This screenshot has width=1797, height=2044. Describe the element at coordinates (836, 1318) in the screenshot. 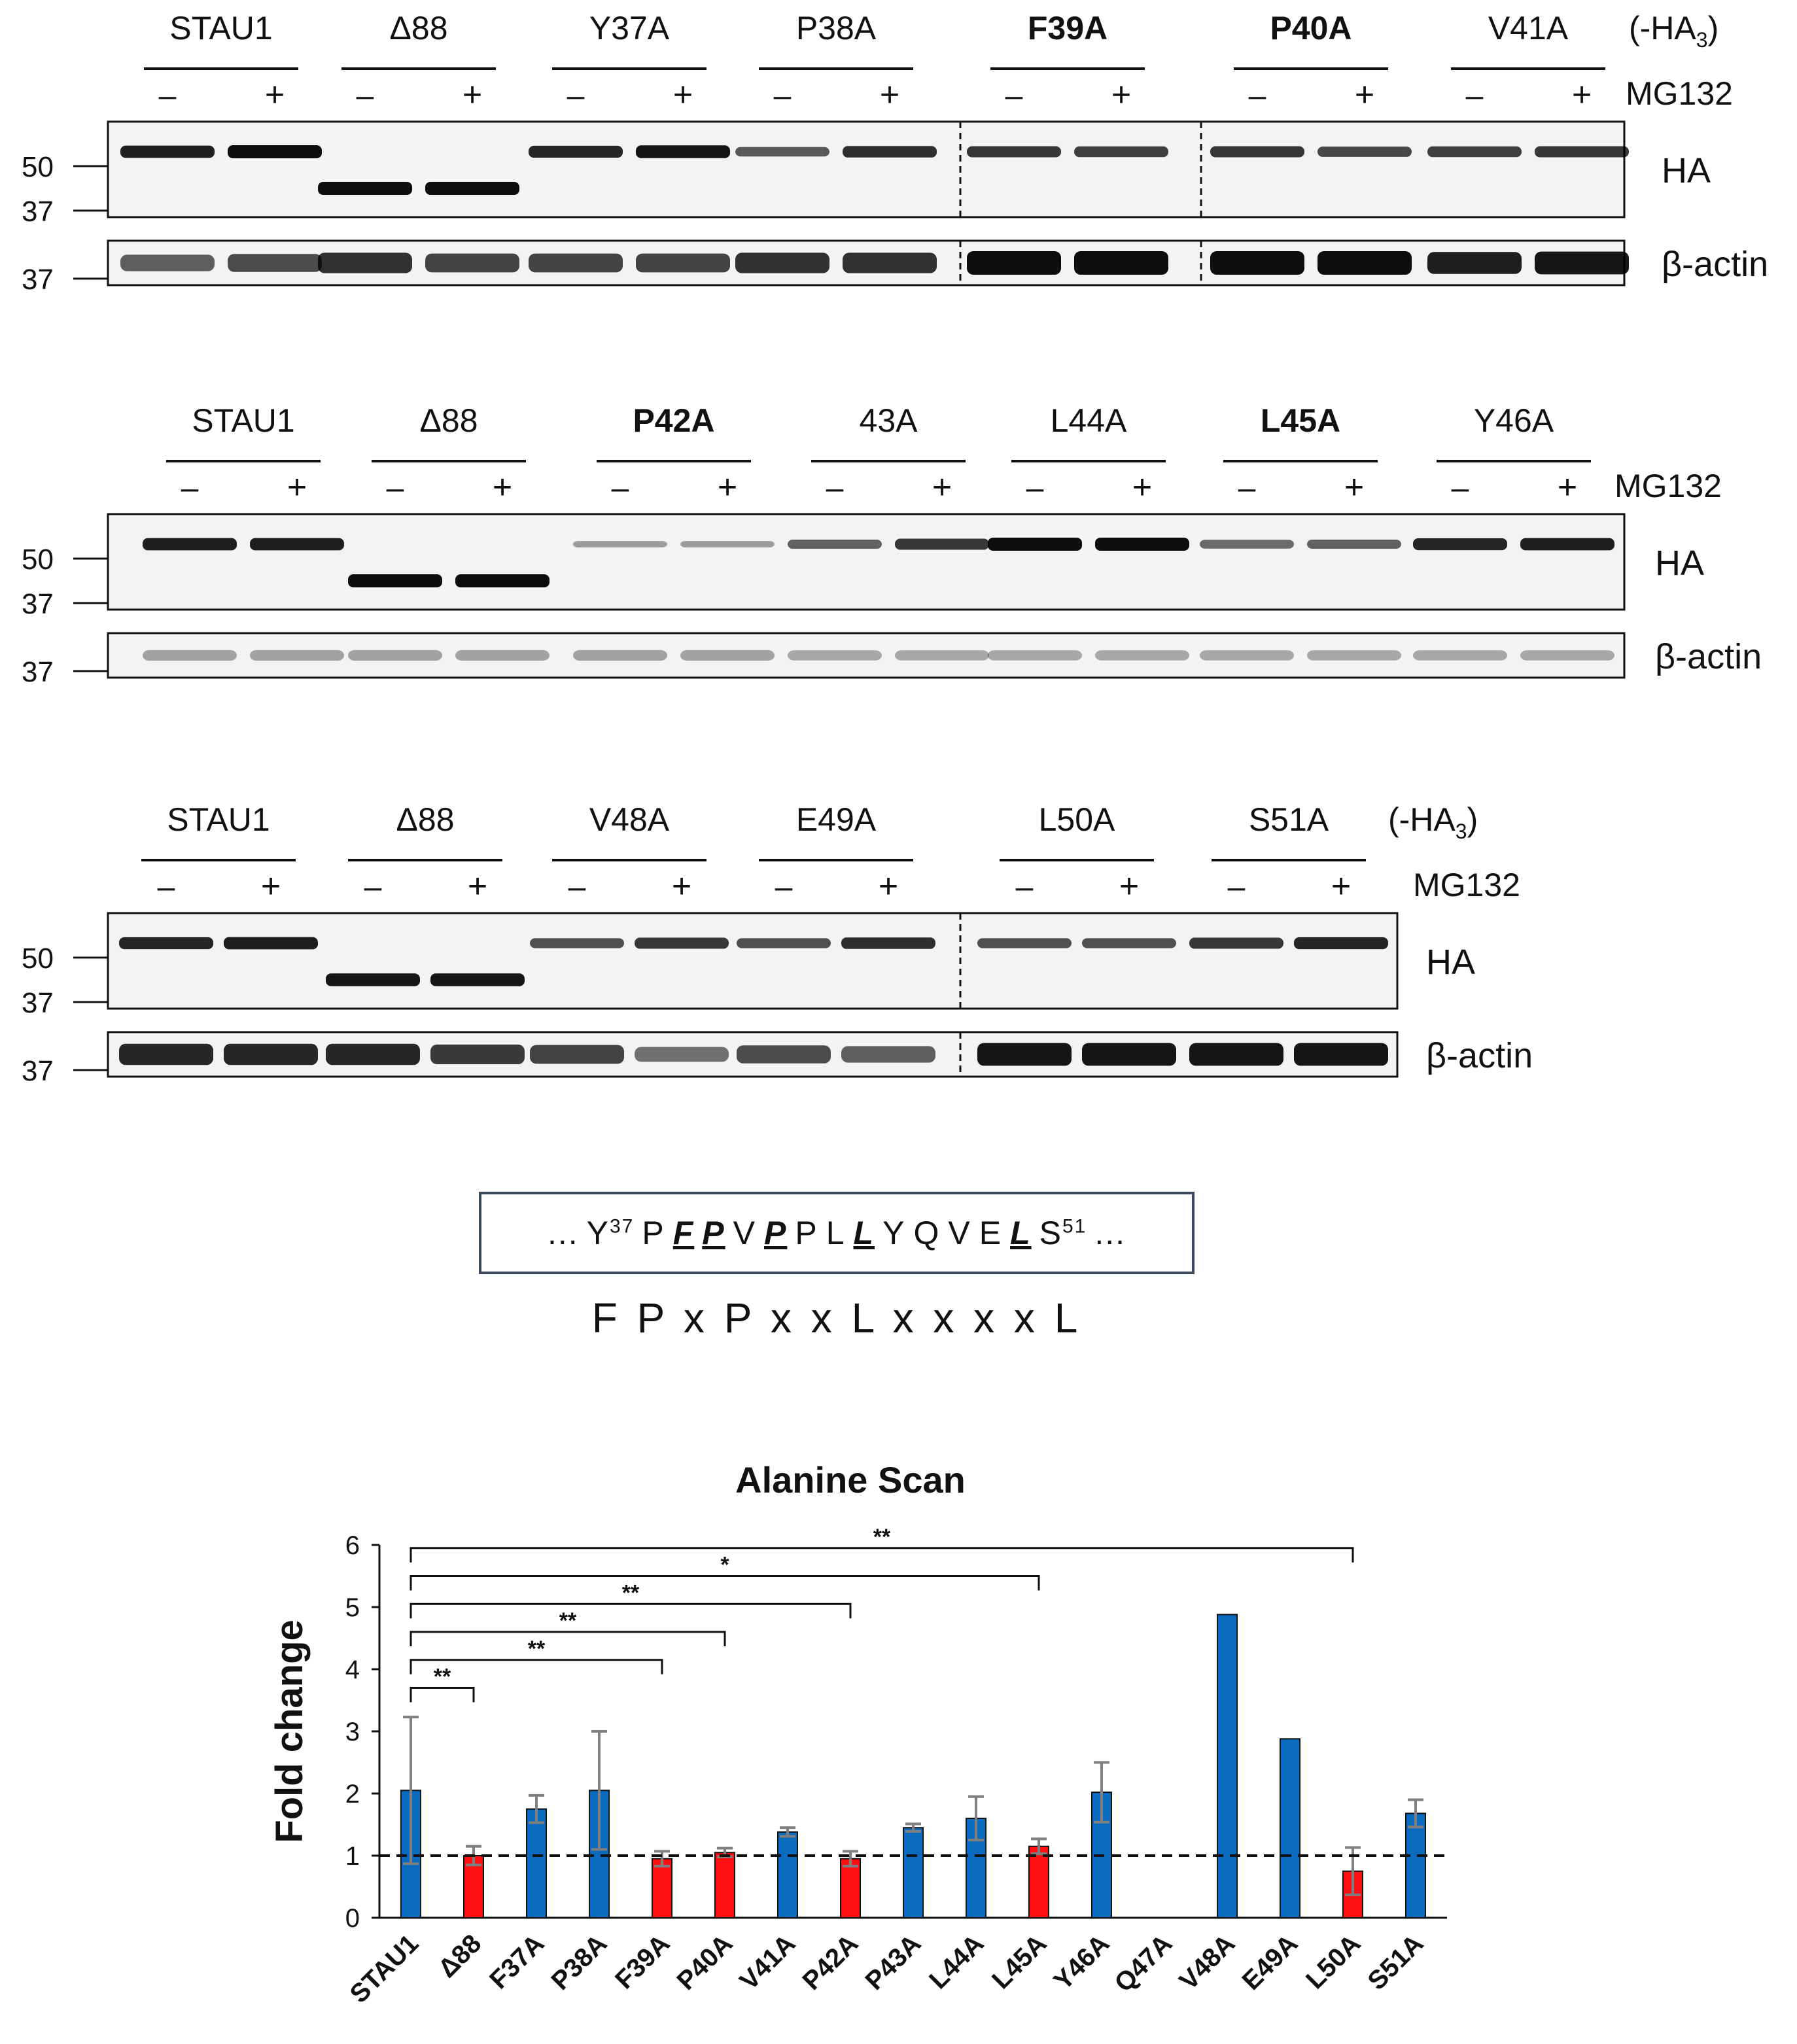

I see `motif-text: F P x P x x L x x x x L` at that location.